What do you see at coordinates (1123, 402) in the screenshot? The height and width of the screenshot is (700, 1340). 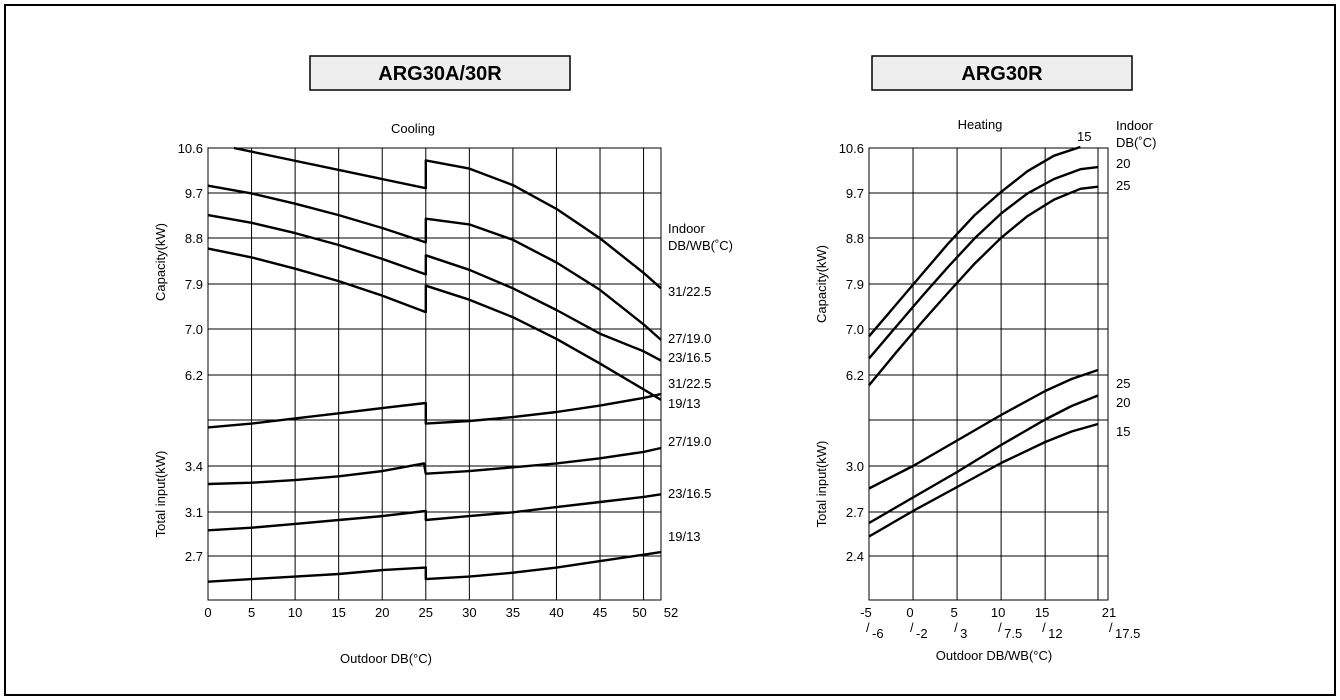 I see `heating-input-series-label: 20` at bounding box center [1123, 402].